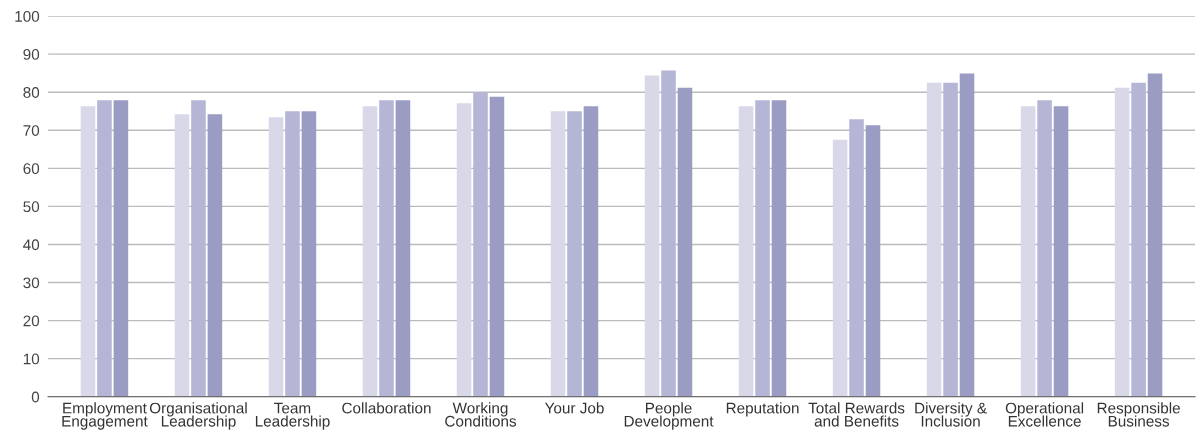 Image resolution: width=1201 pixels, height=435 pixels. Describe the element at coordinates (31, 54) in the screenshot. I see `y-tick-label: 90` at that location.